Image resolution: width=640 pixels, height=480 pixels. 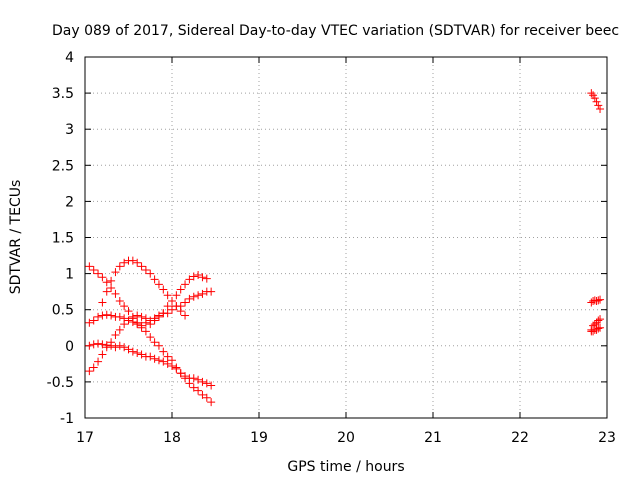 I want to click on y-tick-label: -0.5, so click(x=60, y=383).